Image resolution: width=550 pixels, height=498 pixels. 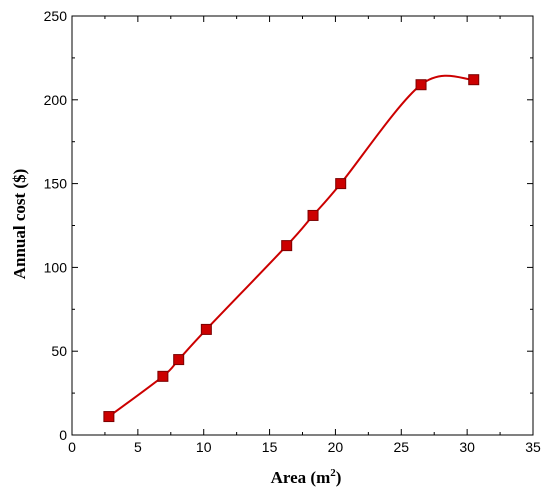 What do you see at coordinates (59, 351) in the screenshot?
I see `y-tick-label: 50` at bounding box center [59, 351].